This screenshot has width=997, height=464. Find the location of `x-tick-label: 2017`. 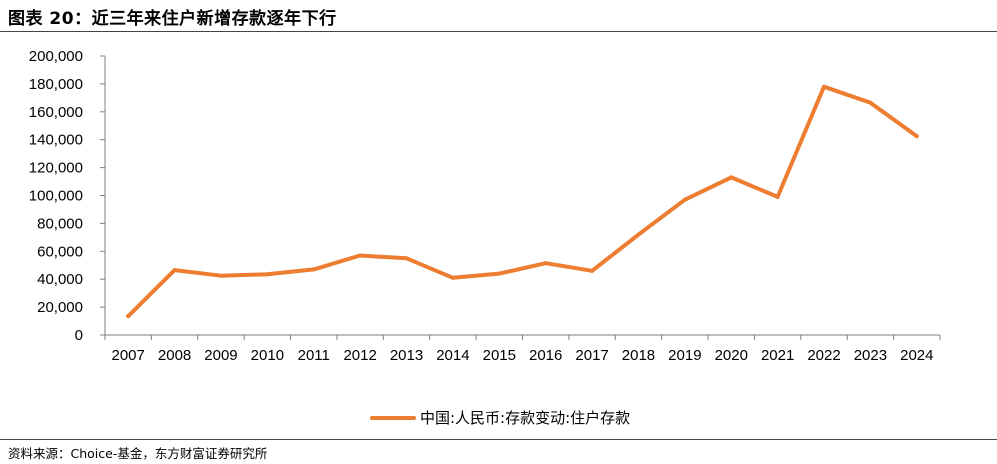

x-tick-label: 2017 is located at coordinates (591, 355).